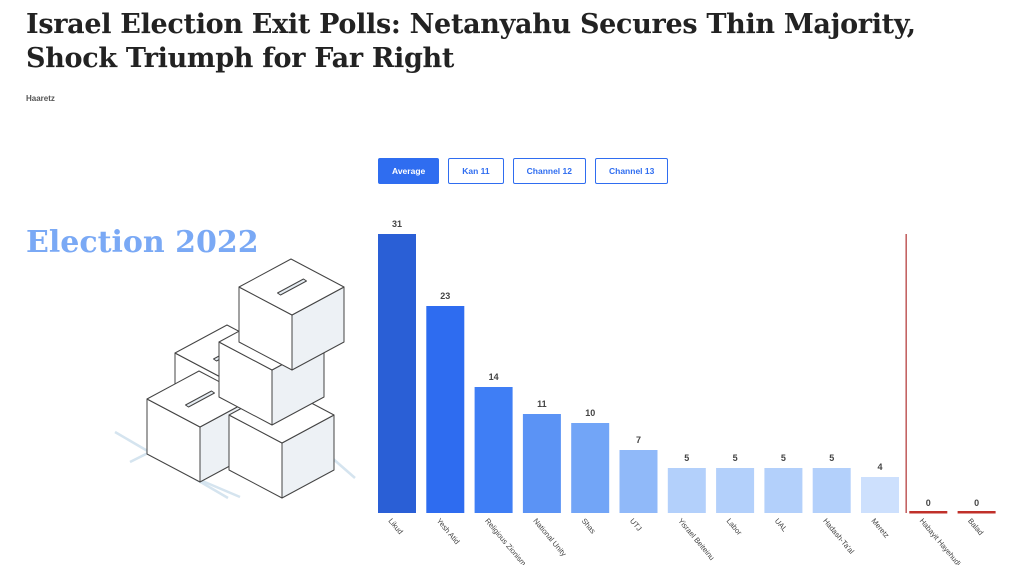  Describe the element at coordinates (549, 171) in the screenshot. I see `channel12-button: Channel 12` at that location.